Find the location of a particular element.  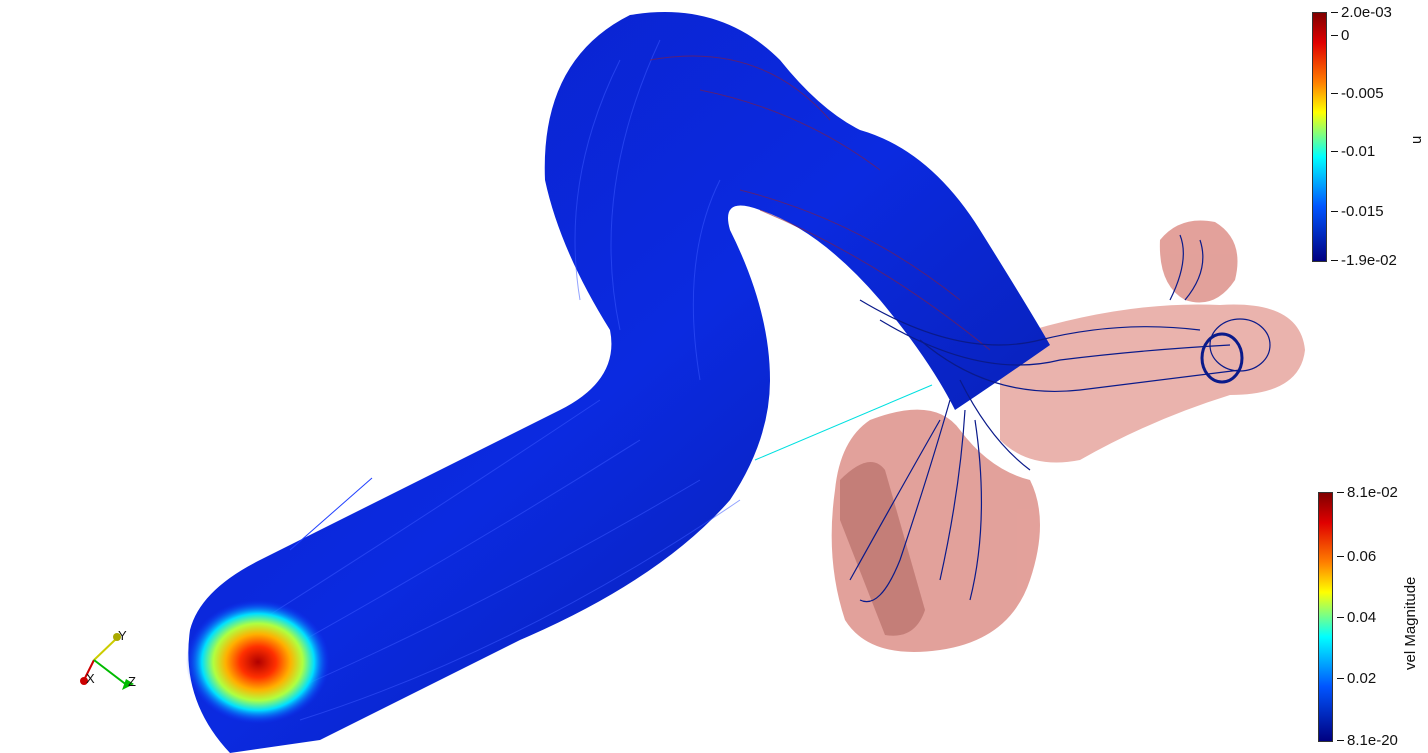

z-axis-line is located at coordinates (111, 673).